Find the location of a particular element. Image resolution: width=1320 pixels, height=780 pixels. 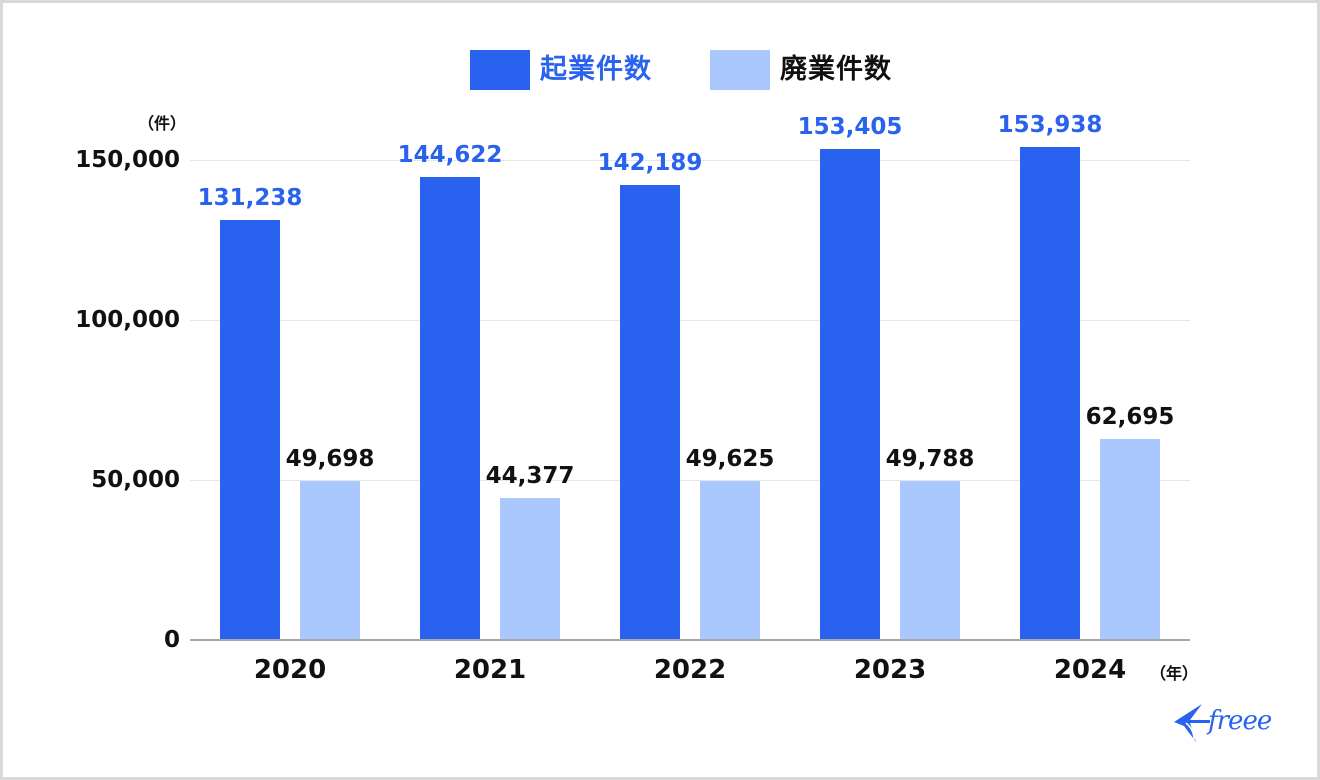

y-tick-label: 50,000 is located at coordinates (135, 480).